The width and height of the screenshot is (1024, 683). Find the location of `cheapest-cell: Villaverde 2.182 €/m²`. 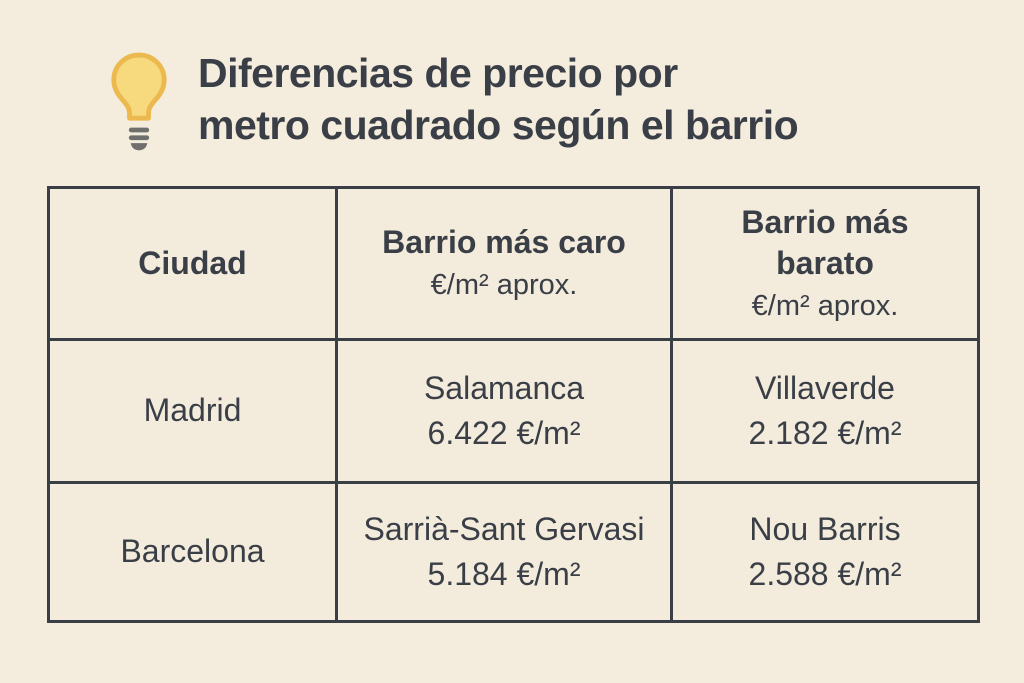

cheapest-cell: Villaverde 2.182 €/m² is located at coordinates (825, 411).